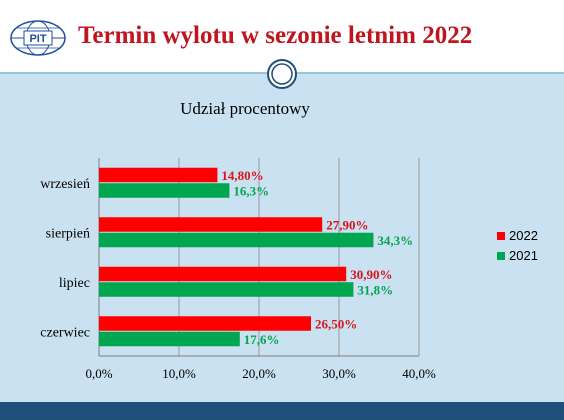  What do you see at coordinates (375, 289) in the screenshot?
I see `data-label: 31,8%` at bounding box center [375, 289].